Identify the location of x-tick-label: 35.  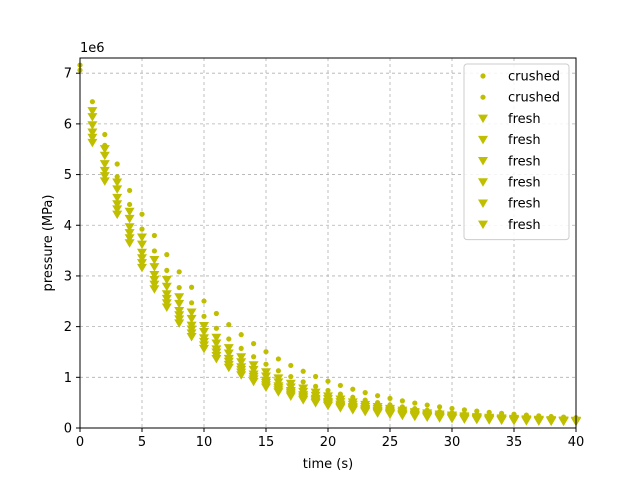
(514, 442).